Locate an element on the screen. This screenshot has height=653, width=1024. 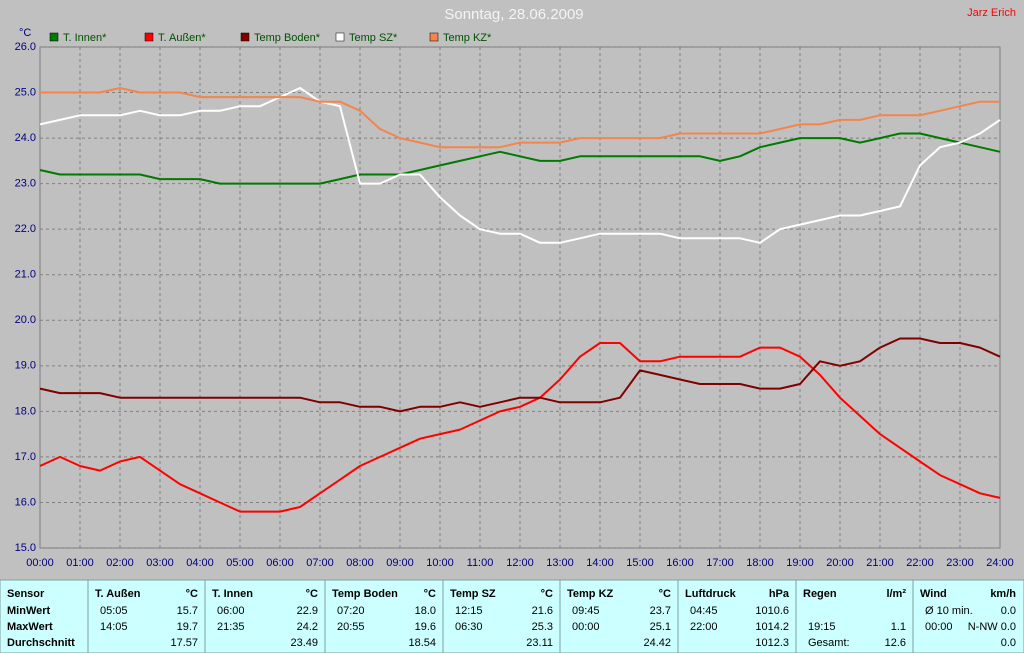
x-tick-label: 20:00 is located at coordinates (840, 563).